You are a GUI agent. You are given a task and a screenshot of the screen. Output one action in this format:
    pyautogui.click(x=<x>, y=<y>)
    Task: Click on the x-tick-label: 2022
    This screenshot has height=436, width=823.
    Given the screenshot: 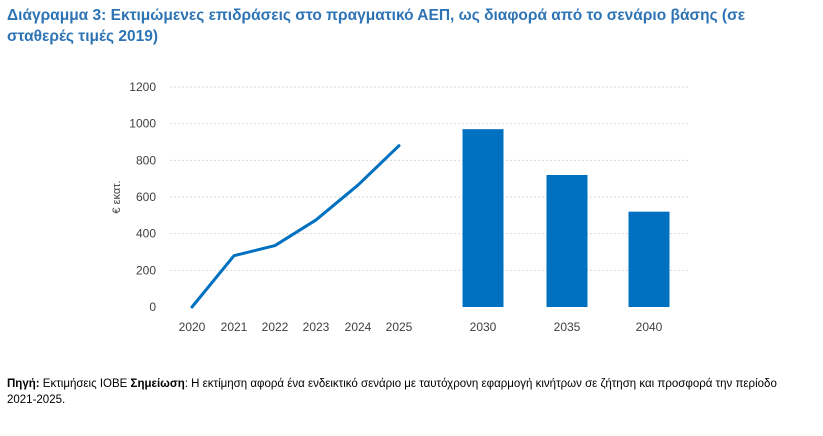 What is the action you would take?
    pyautogui.click(x=275, y=327)
    